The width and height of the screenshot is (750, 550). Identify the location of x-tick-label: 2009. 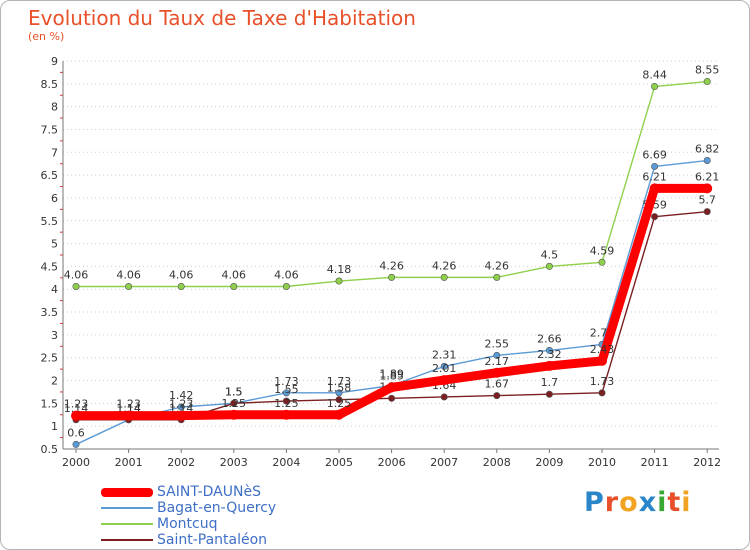
(549, 462).